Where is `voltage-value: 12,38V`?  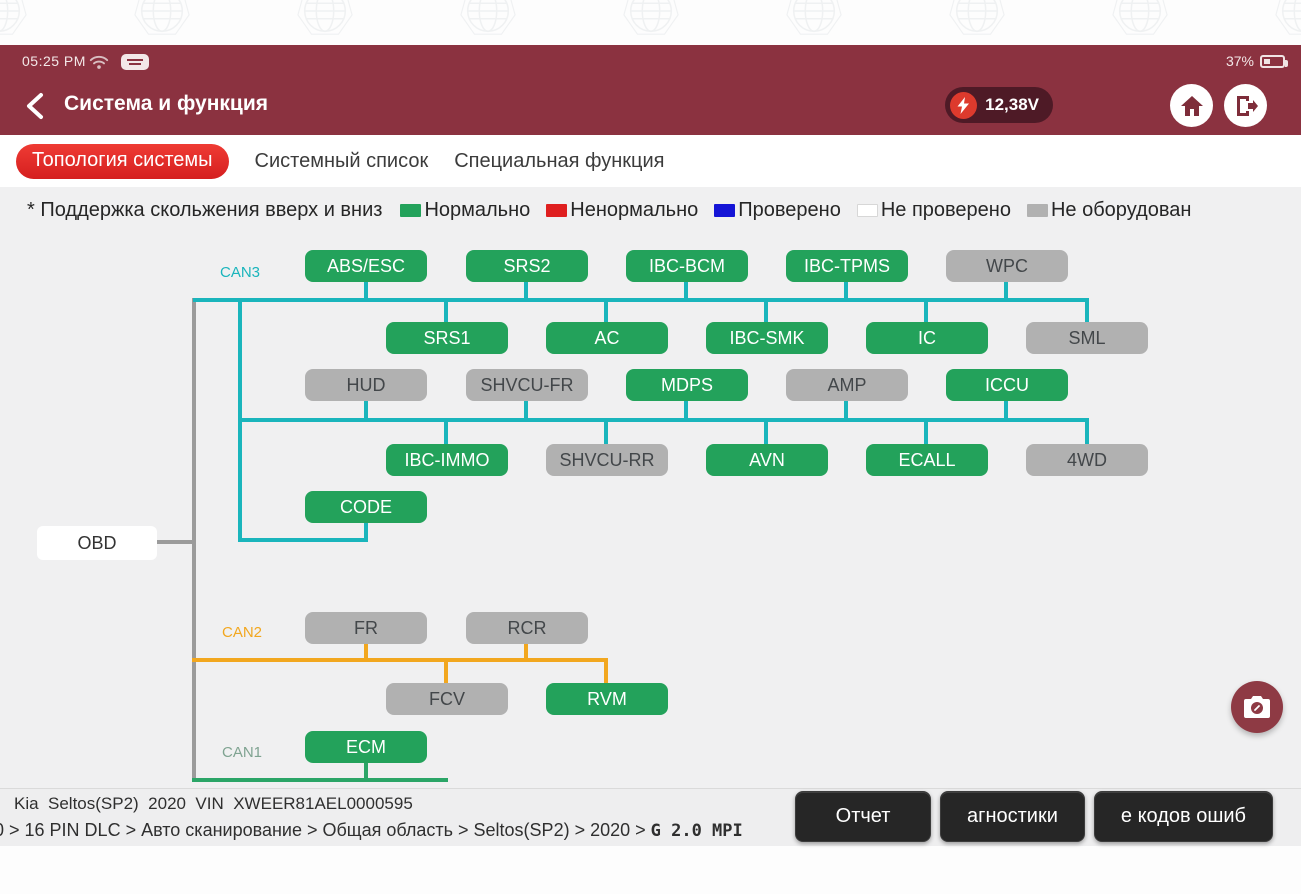
voltage-value: 12,38V is located at coordinates (1012, 104).